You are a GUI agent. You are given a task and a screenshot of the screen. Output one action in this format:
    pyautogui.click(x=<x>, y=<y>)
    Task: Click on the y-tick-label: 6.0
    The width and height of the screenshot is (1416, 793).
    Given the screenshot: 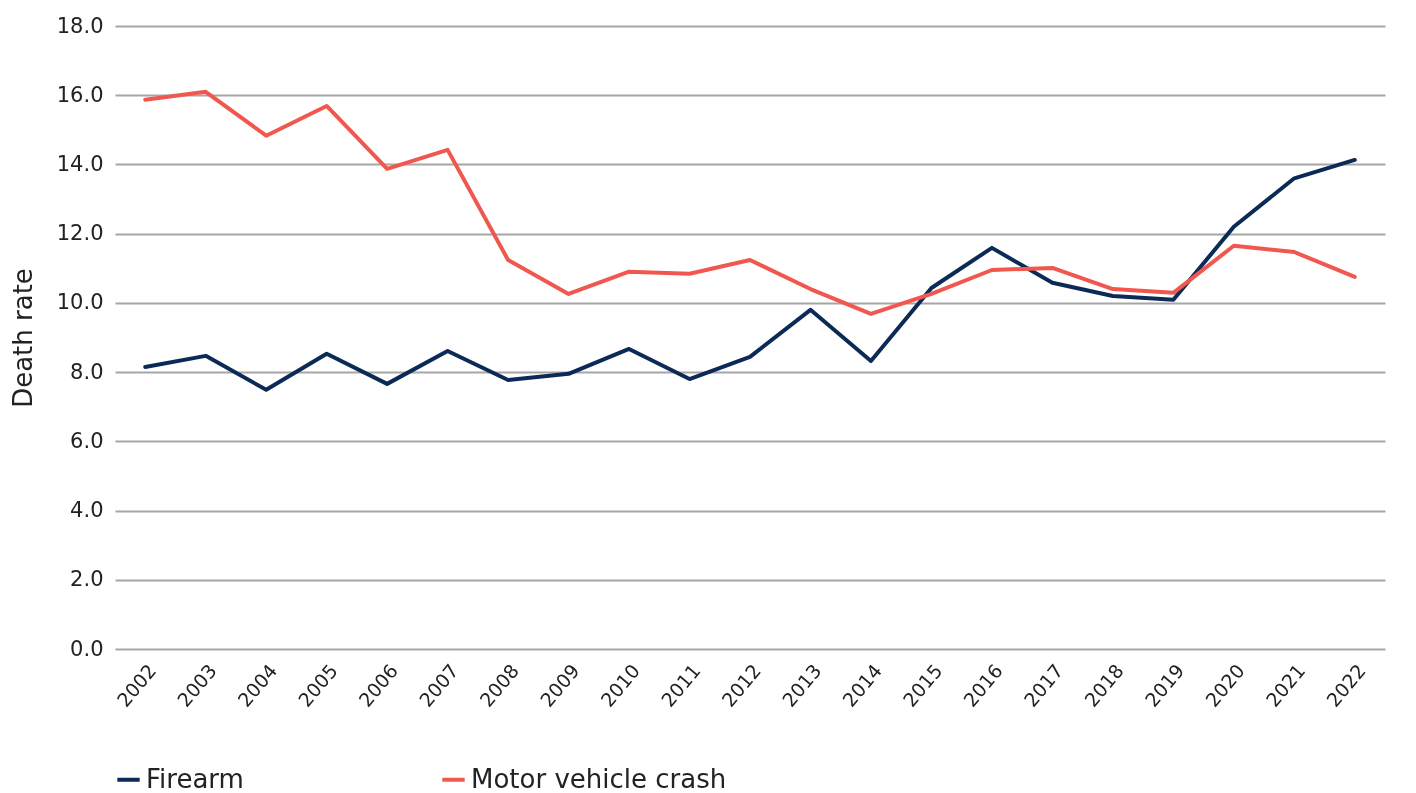 What is the action you would take?
    pyautogui.click(x=87, y=440)
    